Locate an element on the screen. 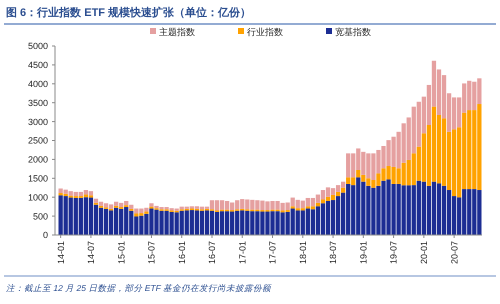  y-tick-label: 5000 is located at coordinates (38, 46).